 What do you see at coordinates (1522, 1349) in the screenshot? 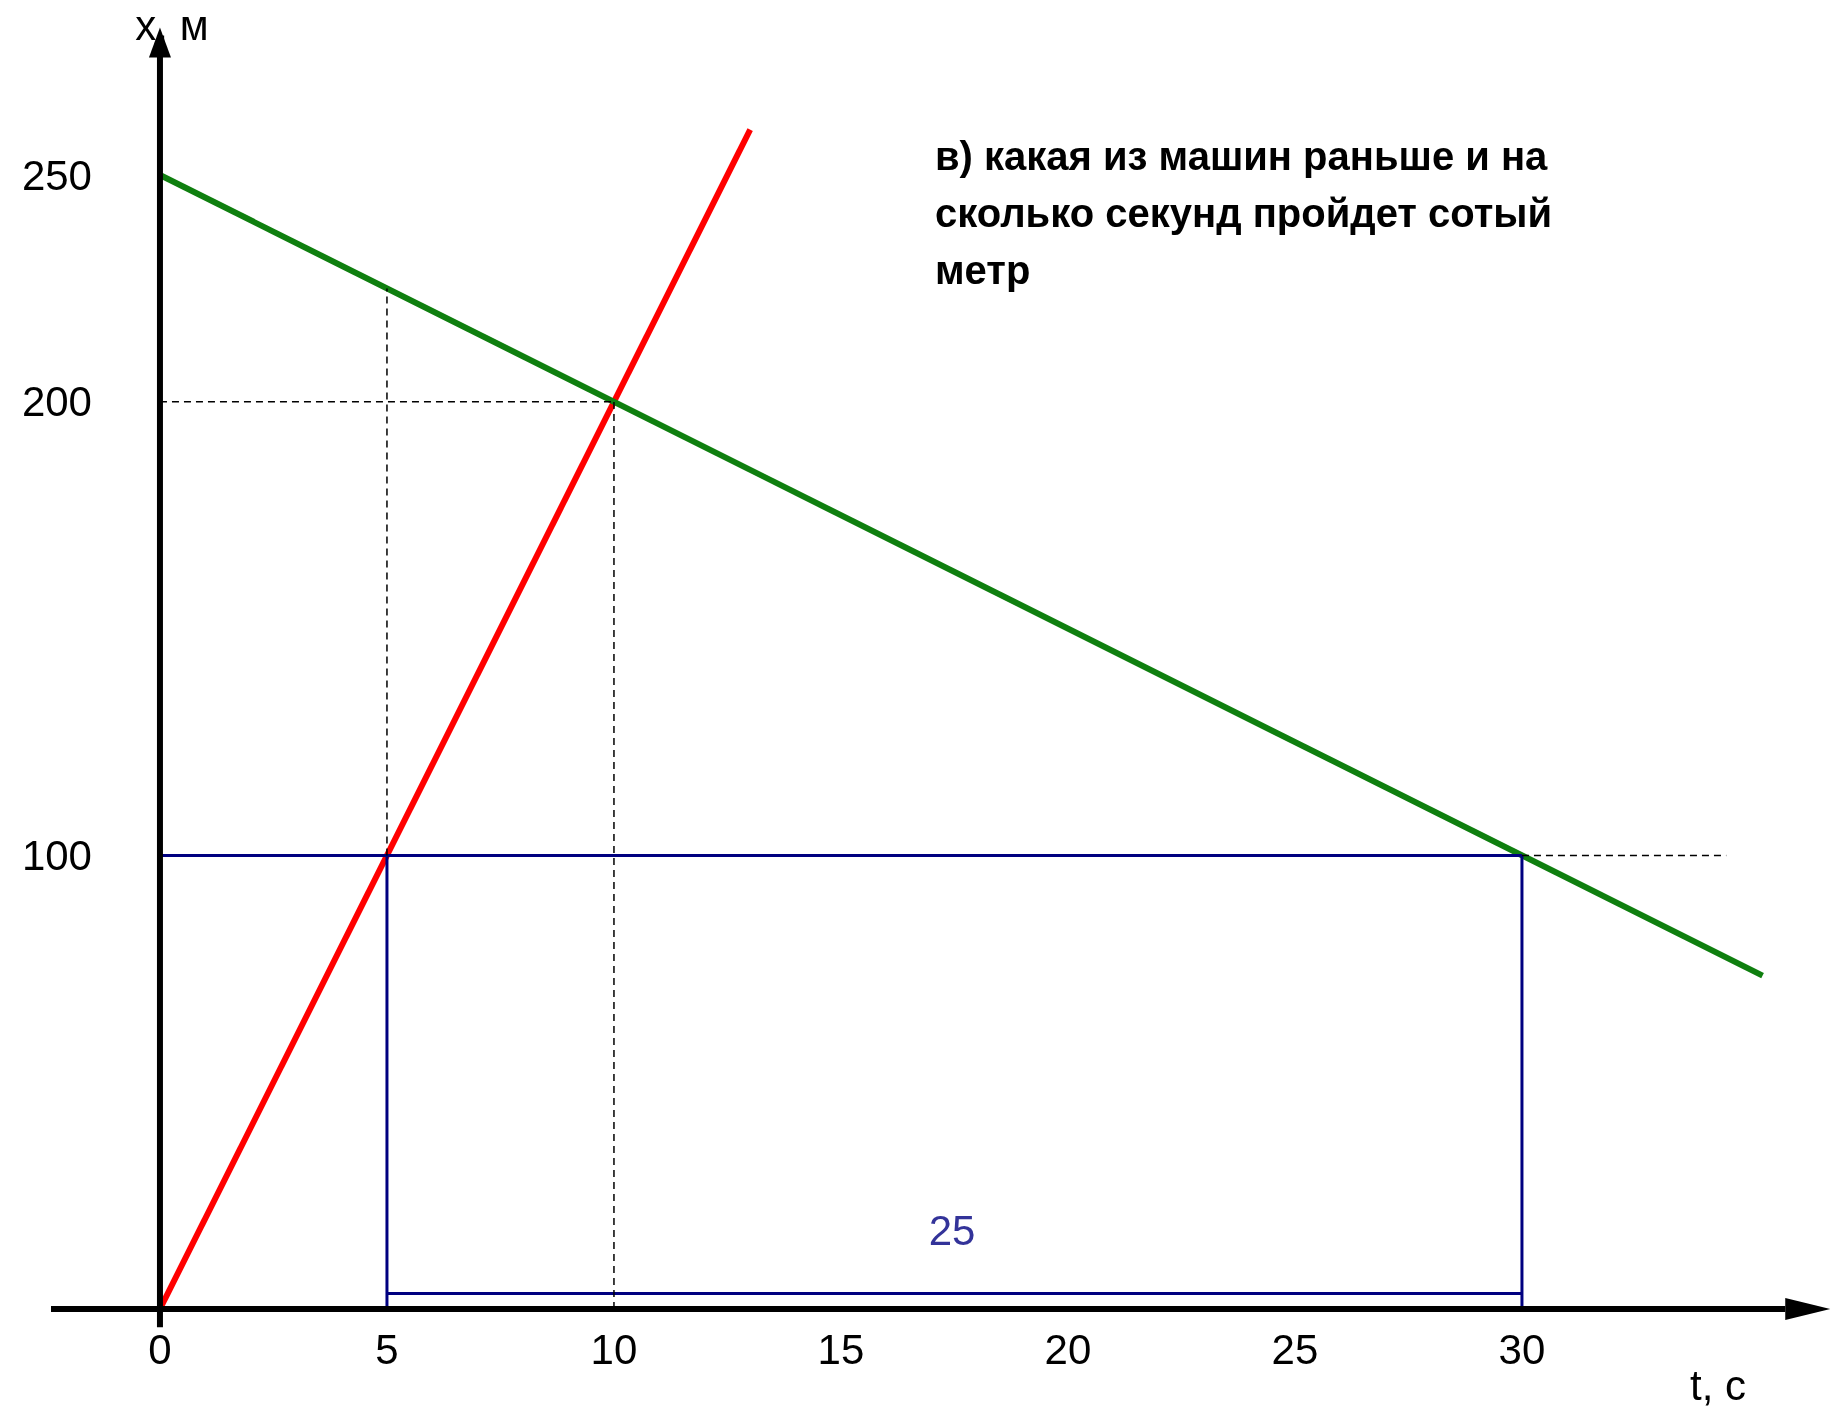
I see `x-tick-label: 30` at bounding box center [1522, 1349].